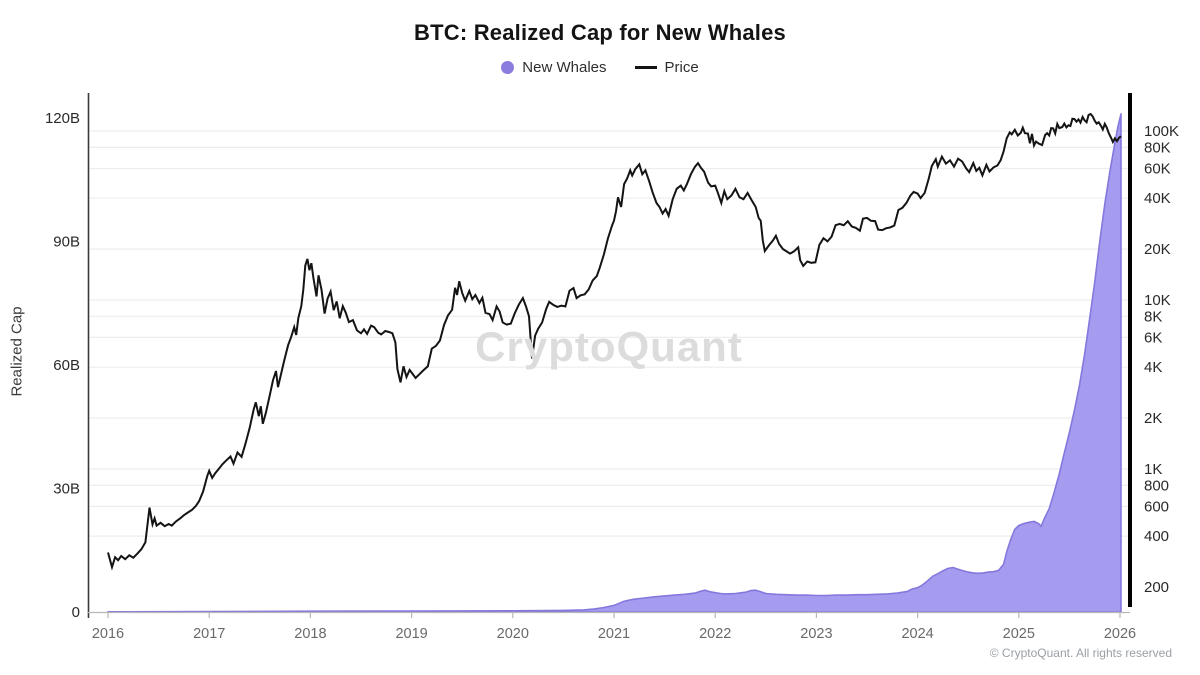 The width and height of the screenshot is (1200, 675). What do you see at coordinates (1157, 249) in the screenshot?
I see `right-axis-tick-label: 20K` at bounding box center [1157, 249].